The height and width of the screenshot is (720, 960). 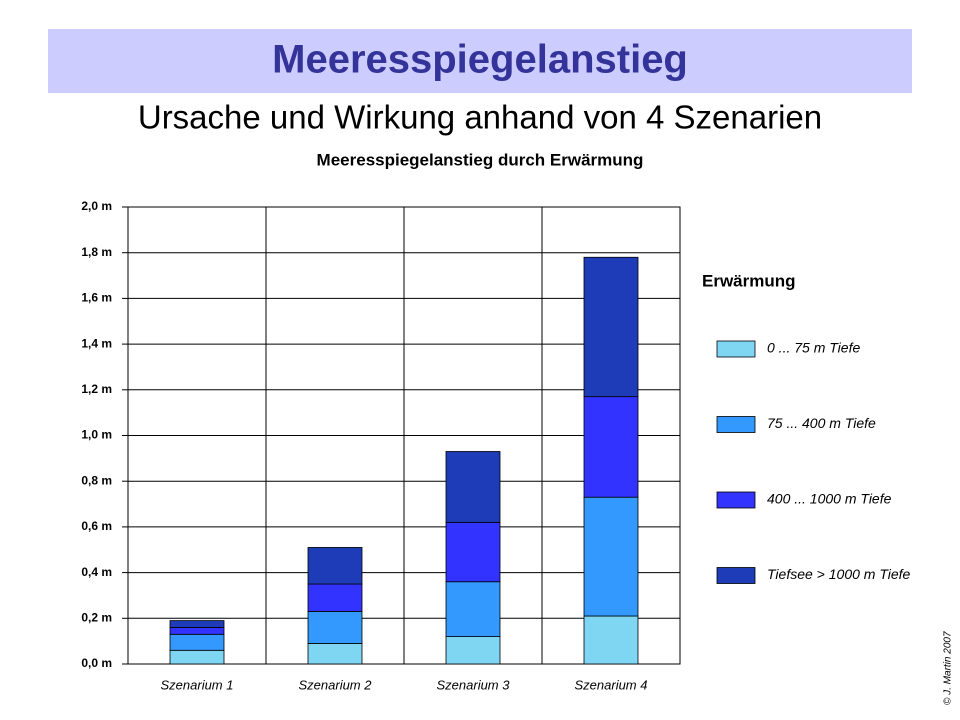 I want to click on y-tick-label: 0,2 m, so click(x=96, y=617).